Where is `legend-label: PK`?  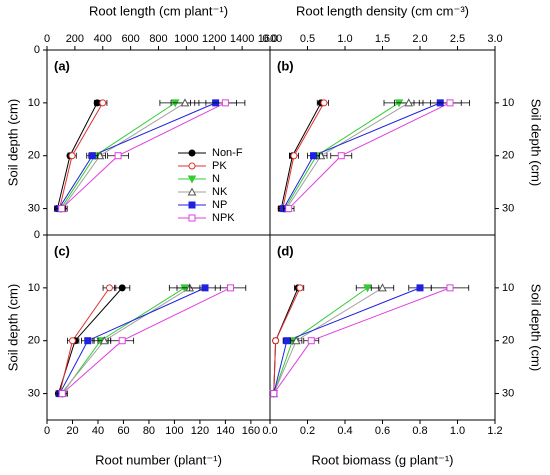
legend-label: PK is located at coordinates (219, 166).